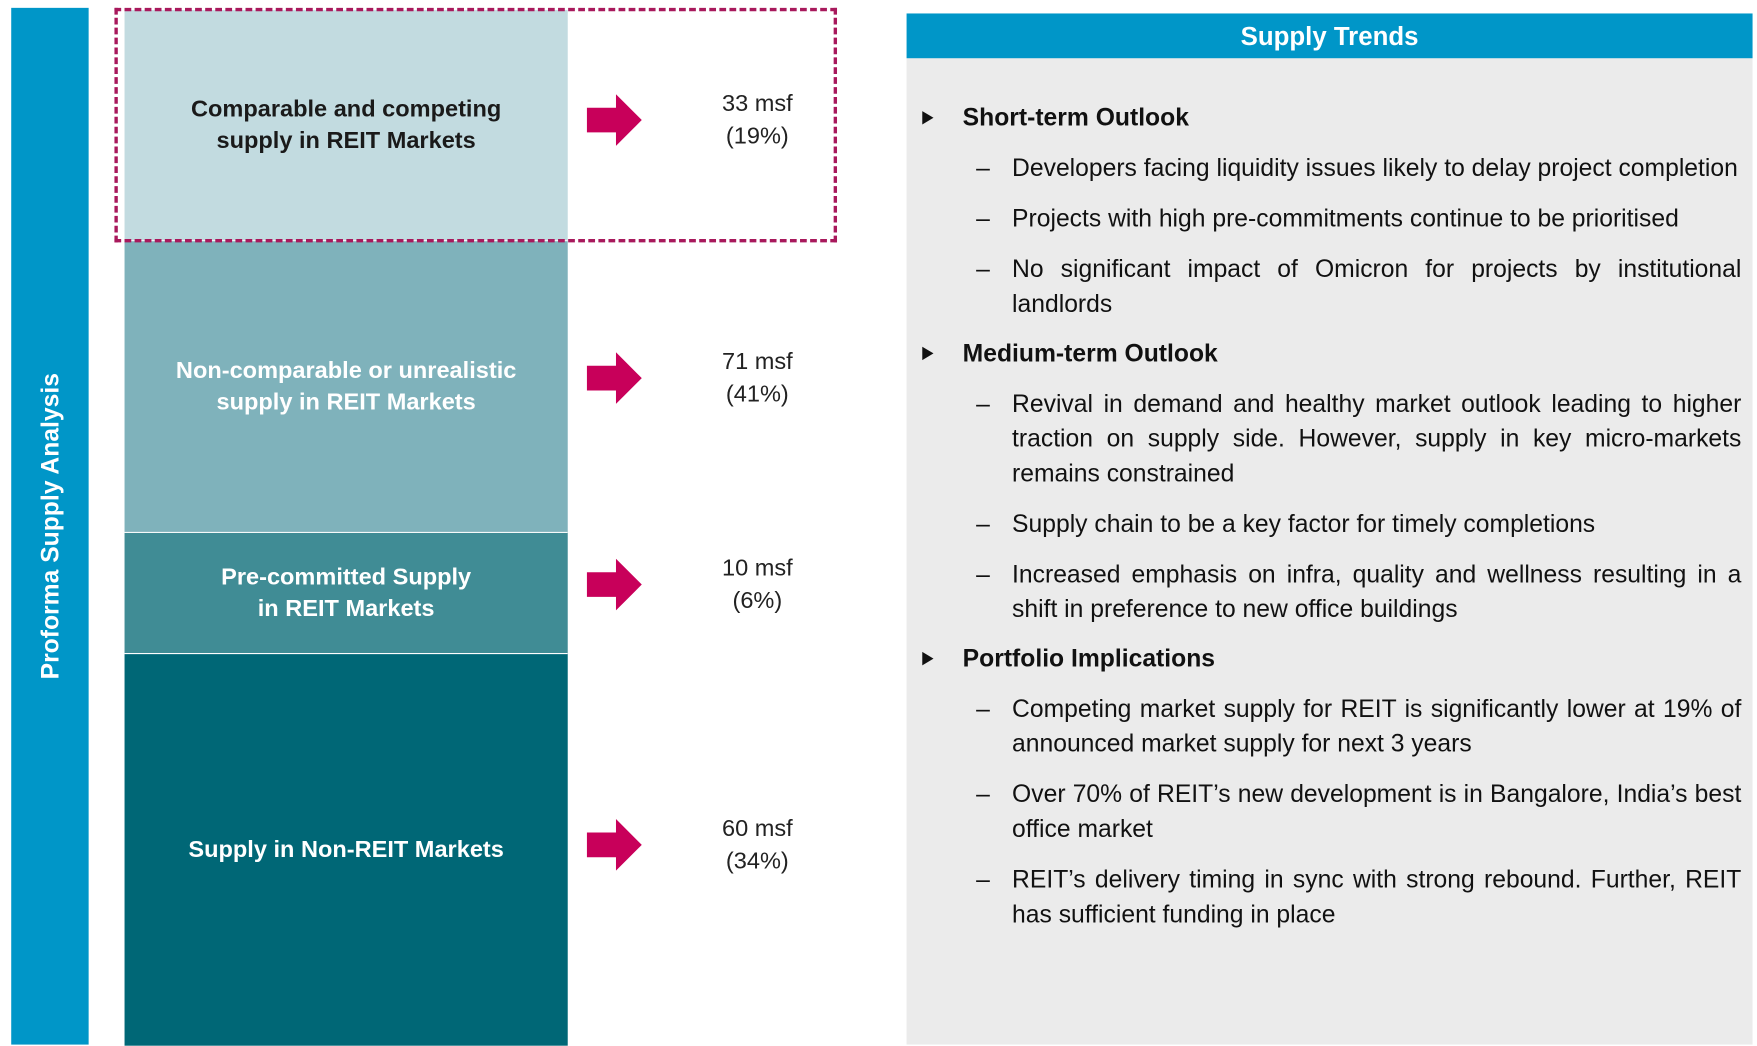  Describe the element at coordinates (757, 361) in the screenshot. I see `value-msf: 71 msf` at that location.